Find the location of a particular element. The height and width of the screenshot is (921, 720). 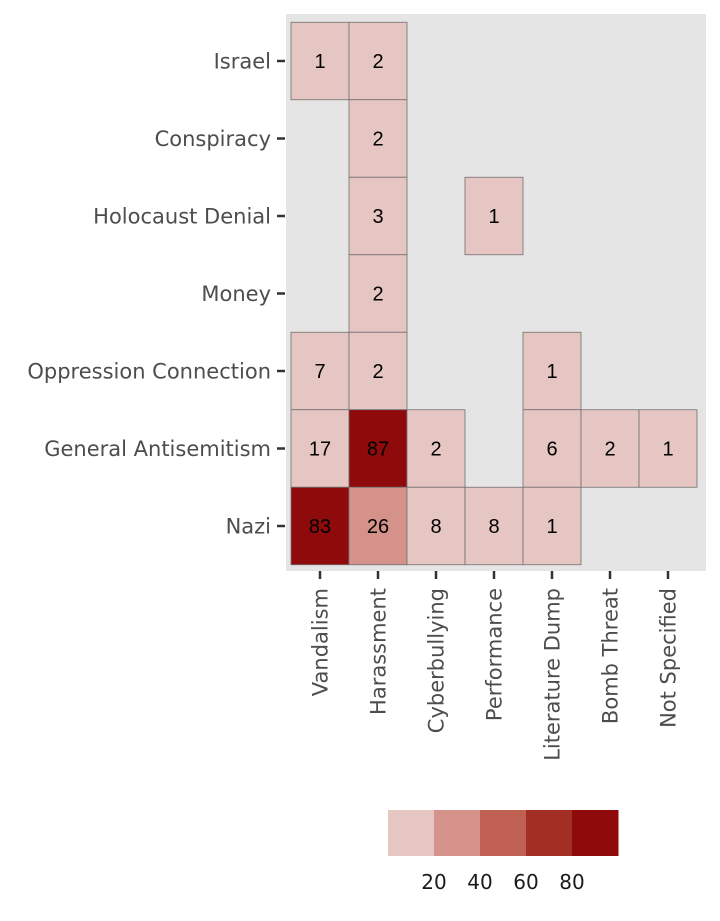

x-tick-label-vandalism: Vandalism is located at coordinates (321, 642).